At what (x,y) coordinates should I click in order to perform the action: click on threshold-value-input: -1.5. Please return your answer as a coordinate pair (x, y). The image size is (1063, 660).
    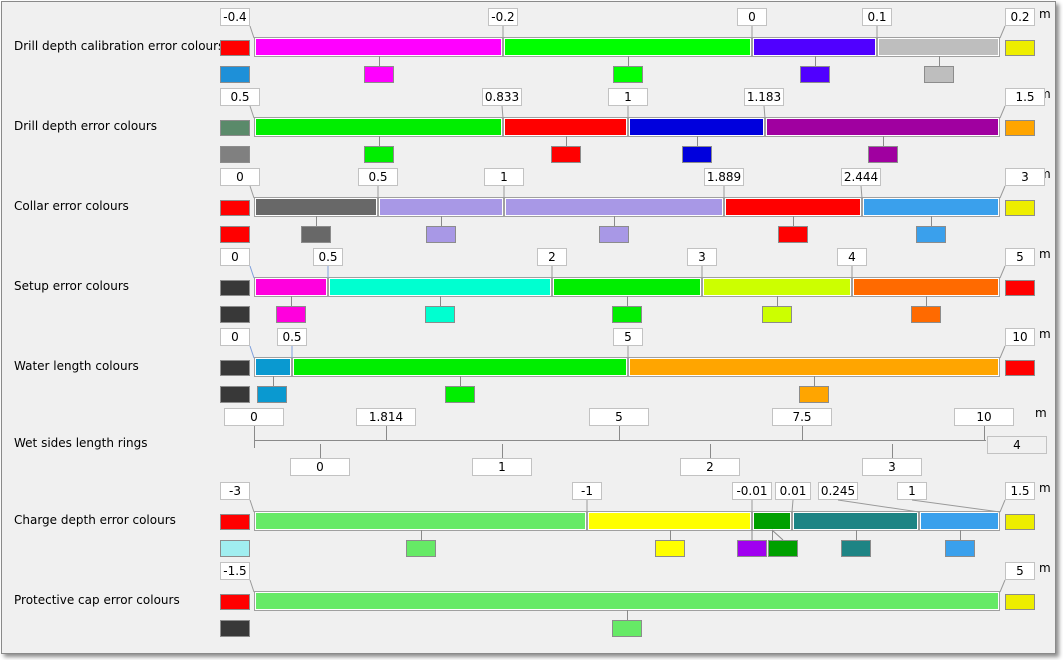
    Looking at the image, I should click on (235, 571).